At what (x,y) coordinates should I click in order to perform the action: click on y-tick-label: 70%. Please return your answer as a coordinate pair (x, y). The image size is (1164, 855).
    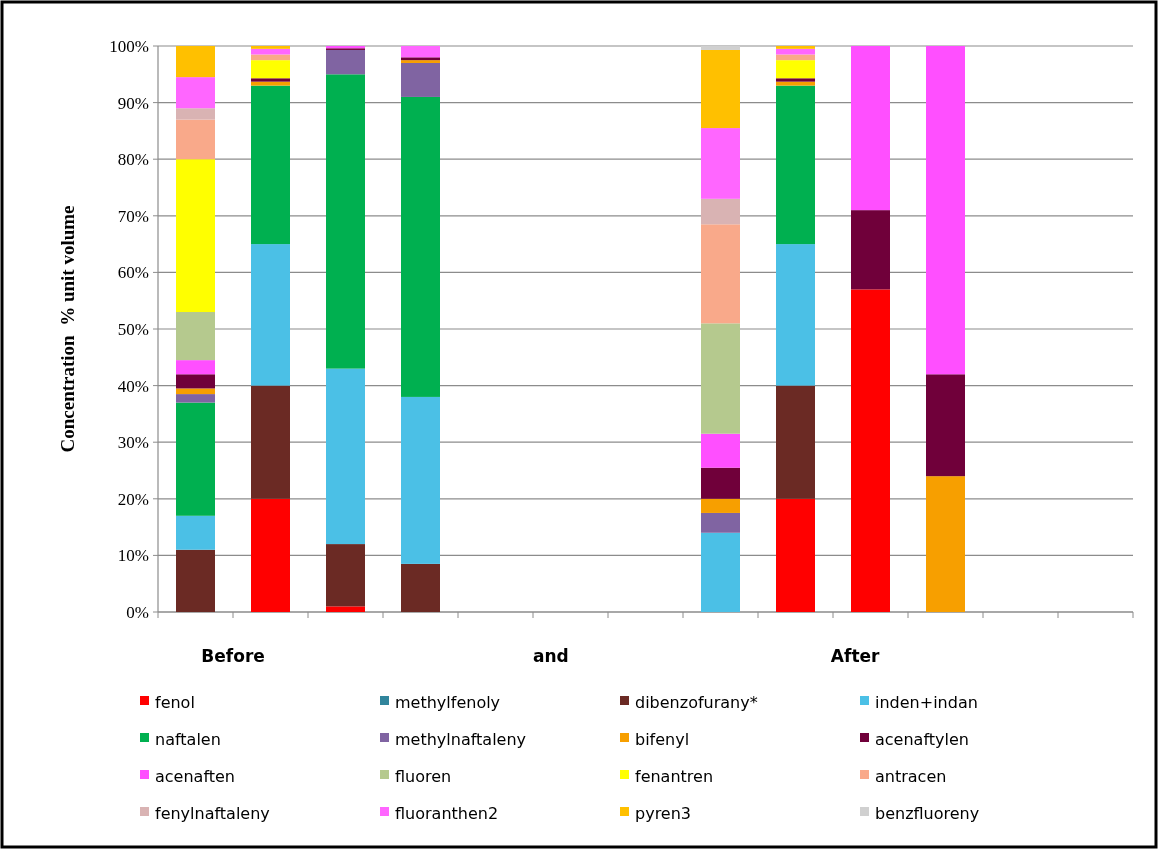
    Looking at the image, I should click on (133, 216).